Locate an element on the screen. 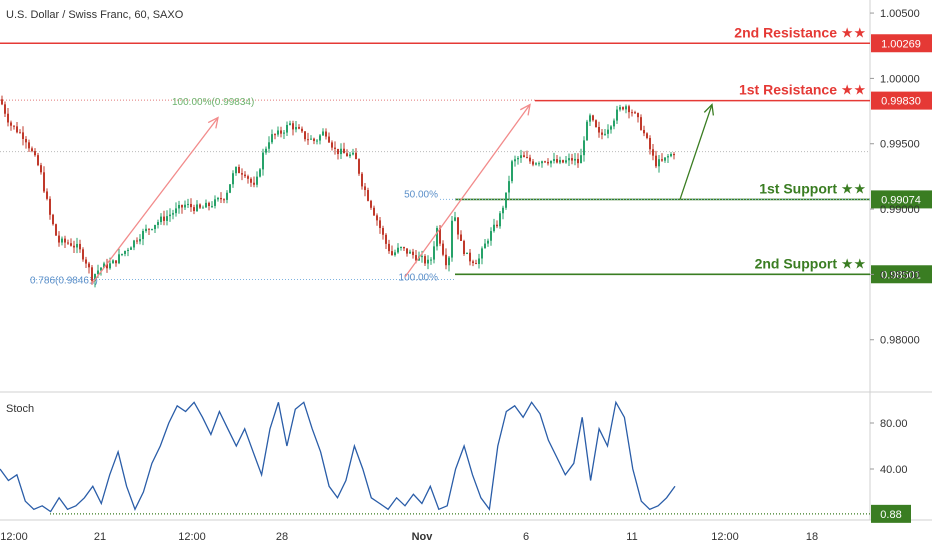 This screenshot has width=932, height=555. time-tick-label: 21 is located at coordinates (100, 537).